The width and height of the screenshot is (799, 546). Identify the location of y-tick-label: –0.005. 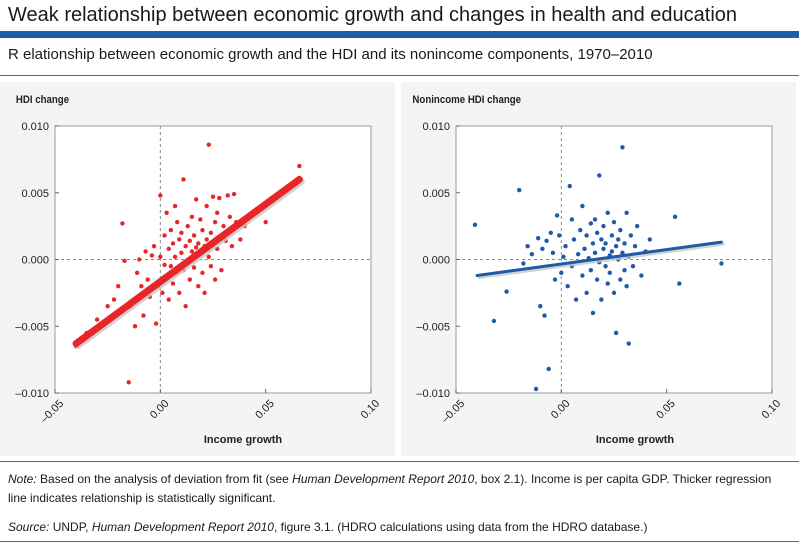
(32, 327).